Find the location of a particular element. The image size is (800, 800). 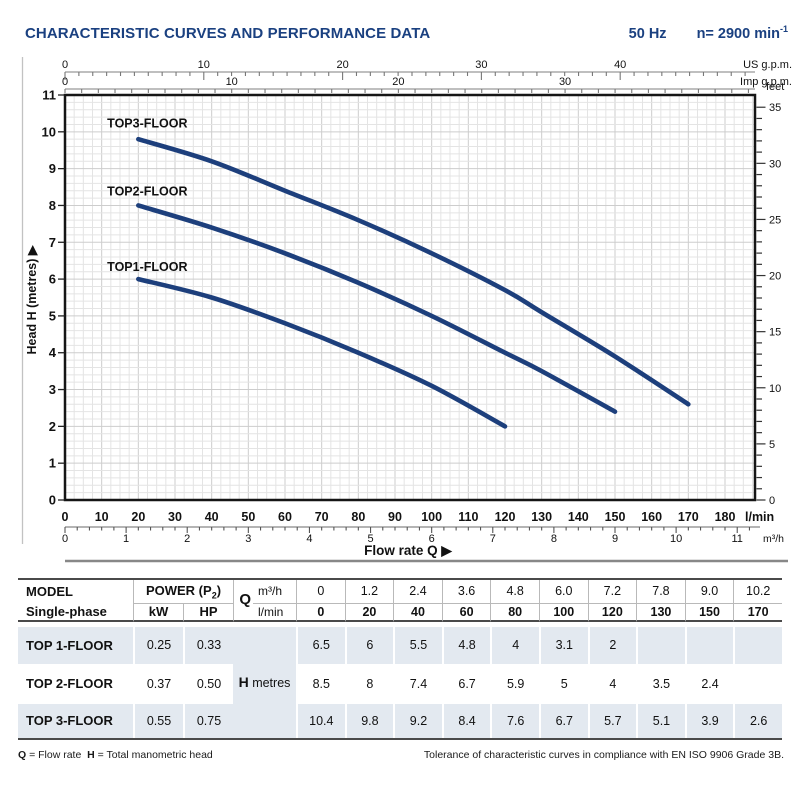

m3h-tick-label: 5 is located at coordinates (370, 539).